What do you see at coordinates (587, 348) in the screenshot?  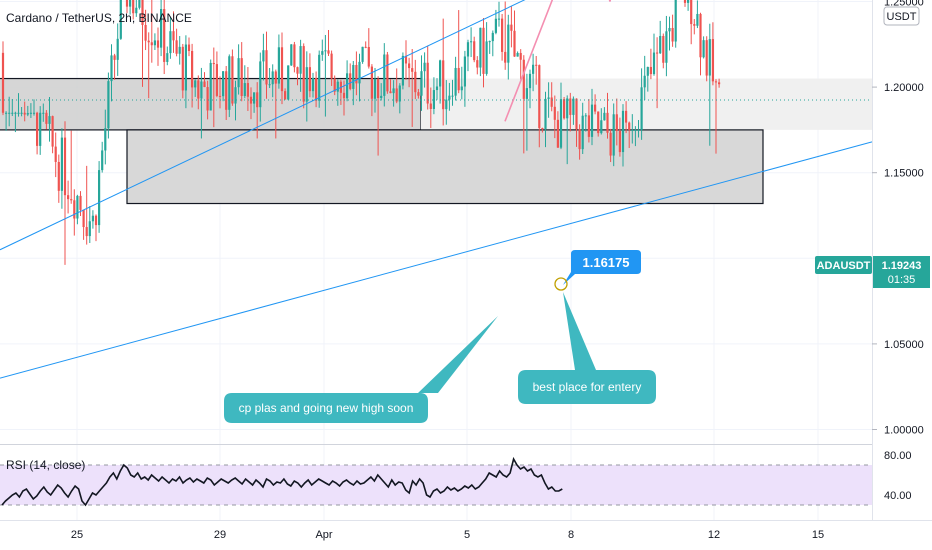 I see `callout-right: best place for entery` at bounding box center [587, 348].